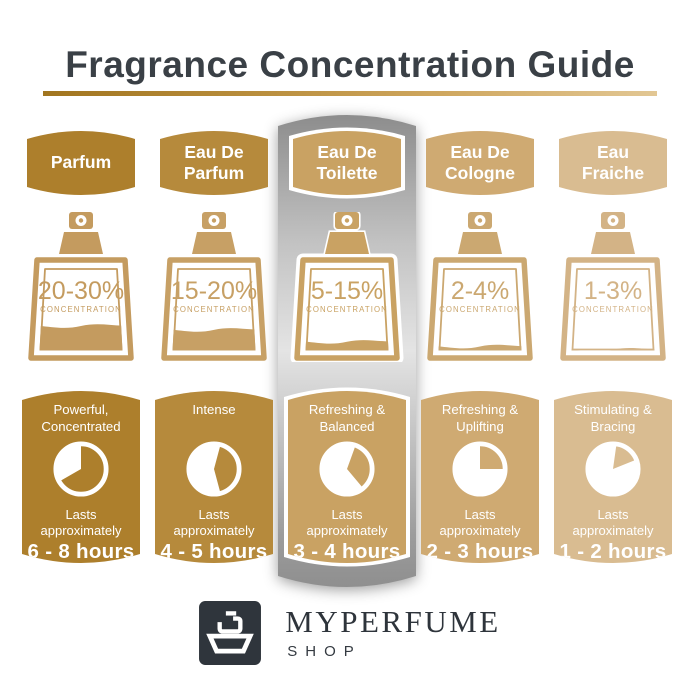 This screenshot has height=700, width=700. I want to click on myperfume-shop-logo-icon, so click(230, 633).